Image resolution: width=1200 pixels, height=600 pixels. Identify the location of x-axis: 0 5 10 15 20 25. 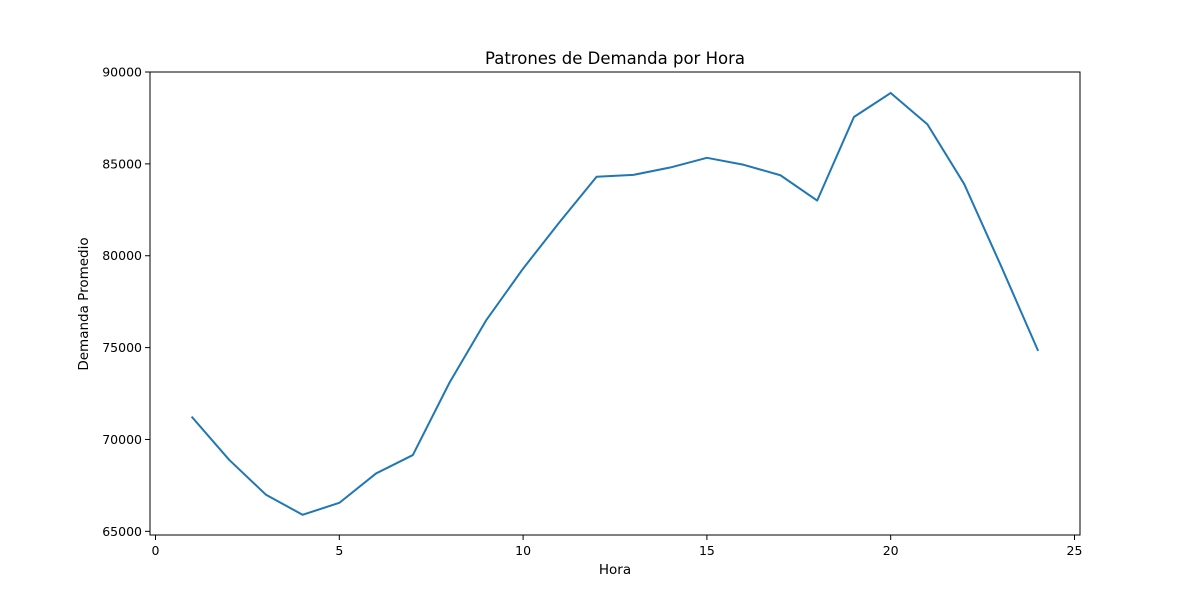
(617, 546).